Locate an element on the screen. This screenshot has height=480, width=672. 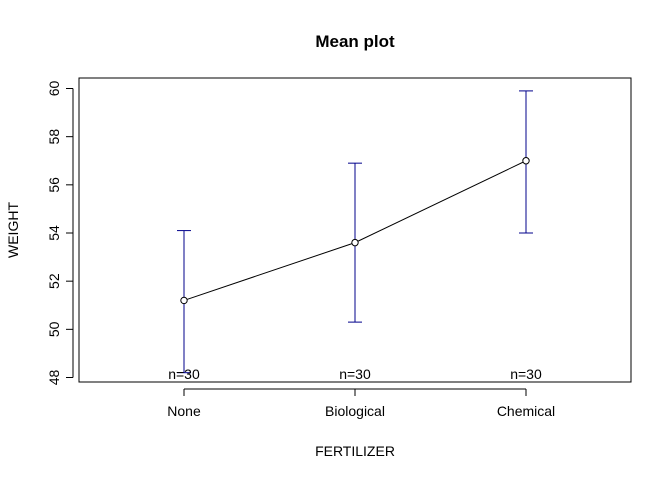
x-axis: None Biological Chemical is located at coordinates (361, 403).